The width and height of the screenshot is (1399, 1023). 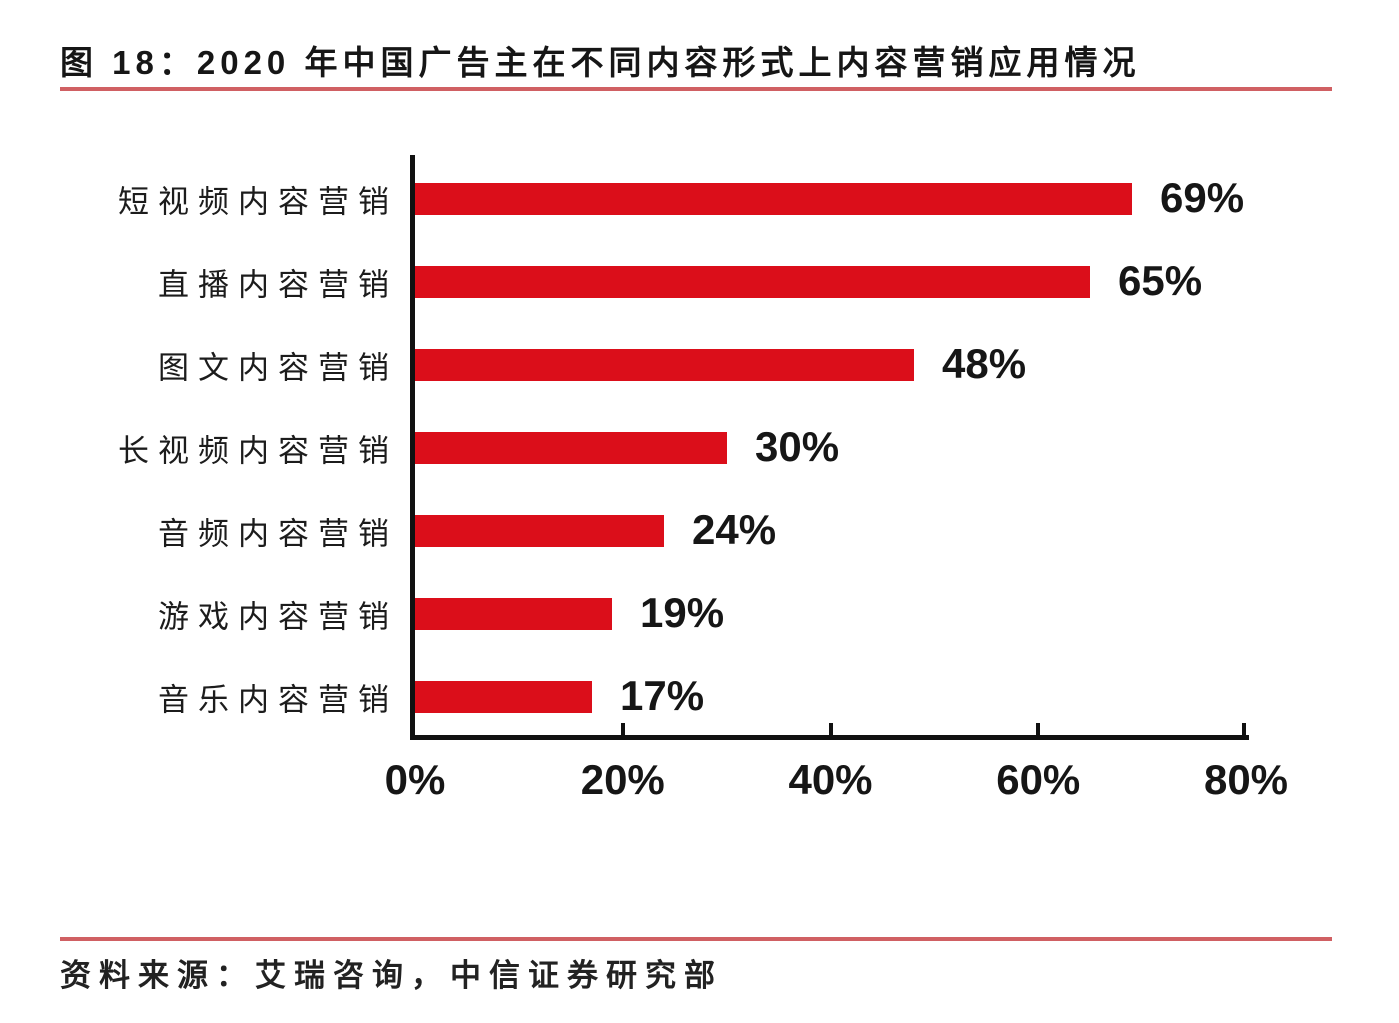 I want to click on category-label: 长视频内容营销, so click(x=258, y=451).